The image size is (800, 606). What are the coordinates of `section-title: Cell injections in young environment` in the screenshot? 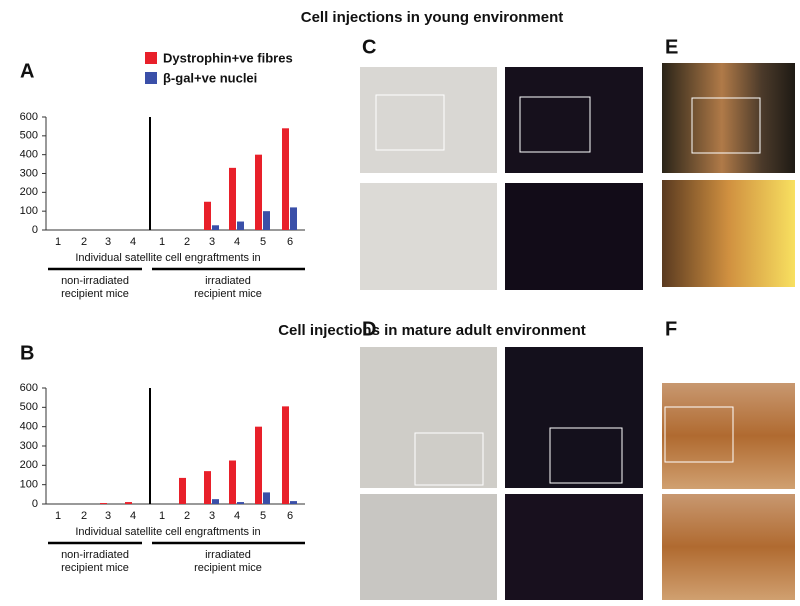 It's located at (432, 17).